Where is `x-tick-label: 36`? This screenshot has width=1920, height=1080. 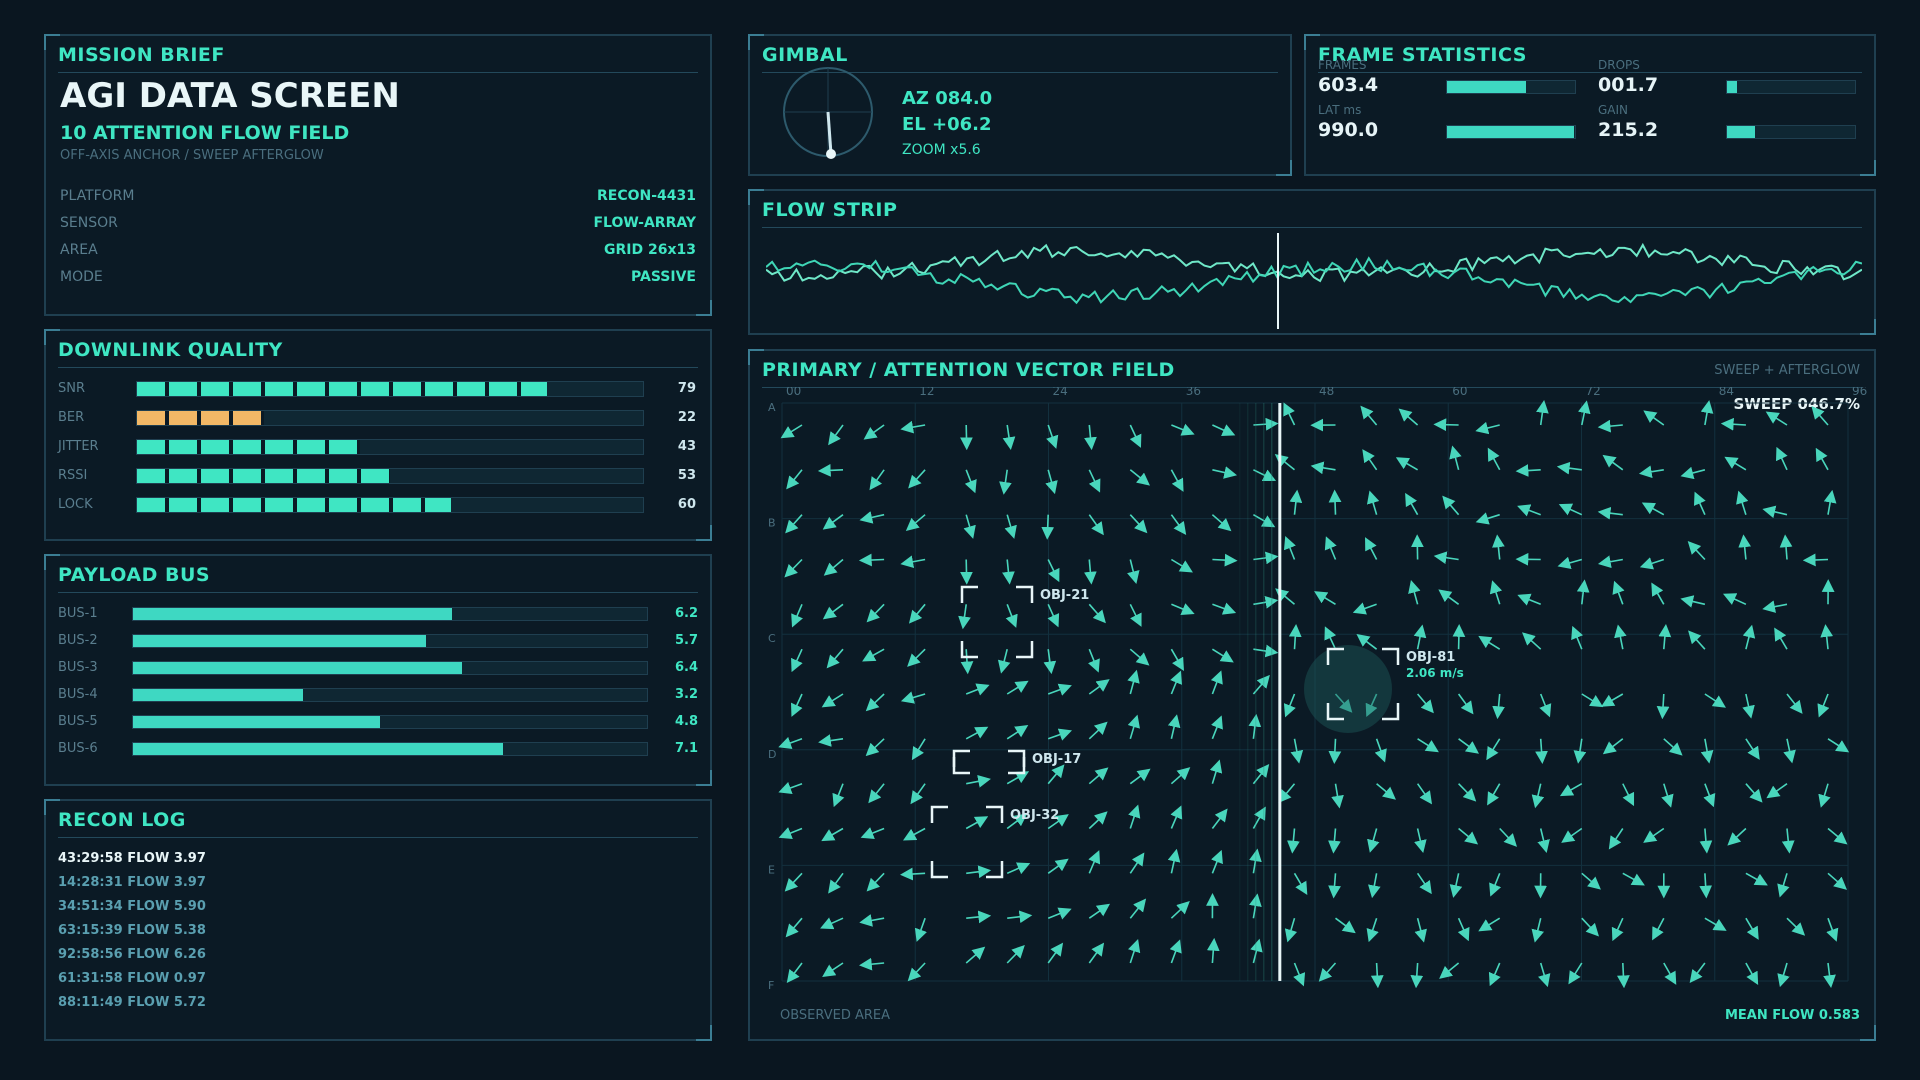
x-tick-label: 36 is located at coordinates (1193, 392).